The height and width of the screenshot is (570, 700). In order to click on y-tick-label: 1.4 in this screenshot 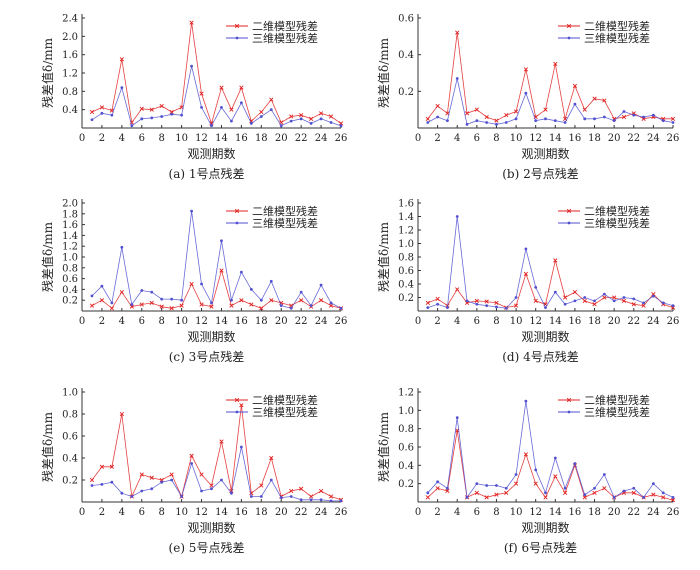, I will do `click(70, 236)`.